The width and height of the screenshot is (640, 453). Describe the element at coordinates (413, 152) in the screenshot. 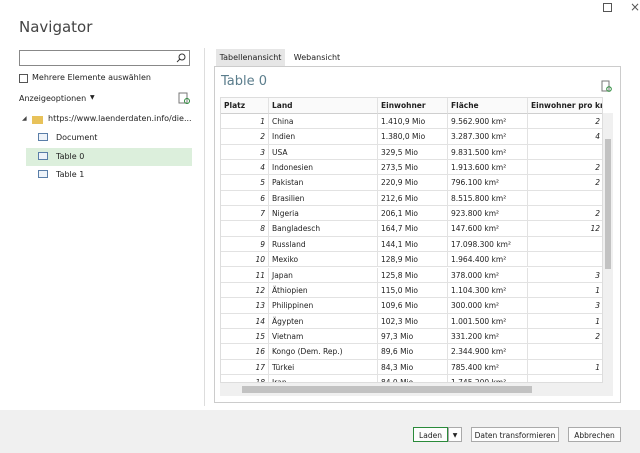

I see `table-cell: 329,5 Mio` at that location.